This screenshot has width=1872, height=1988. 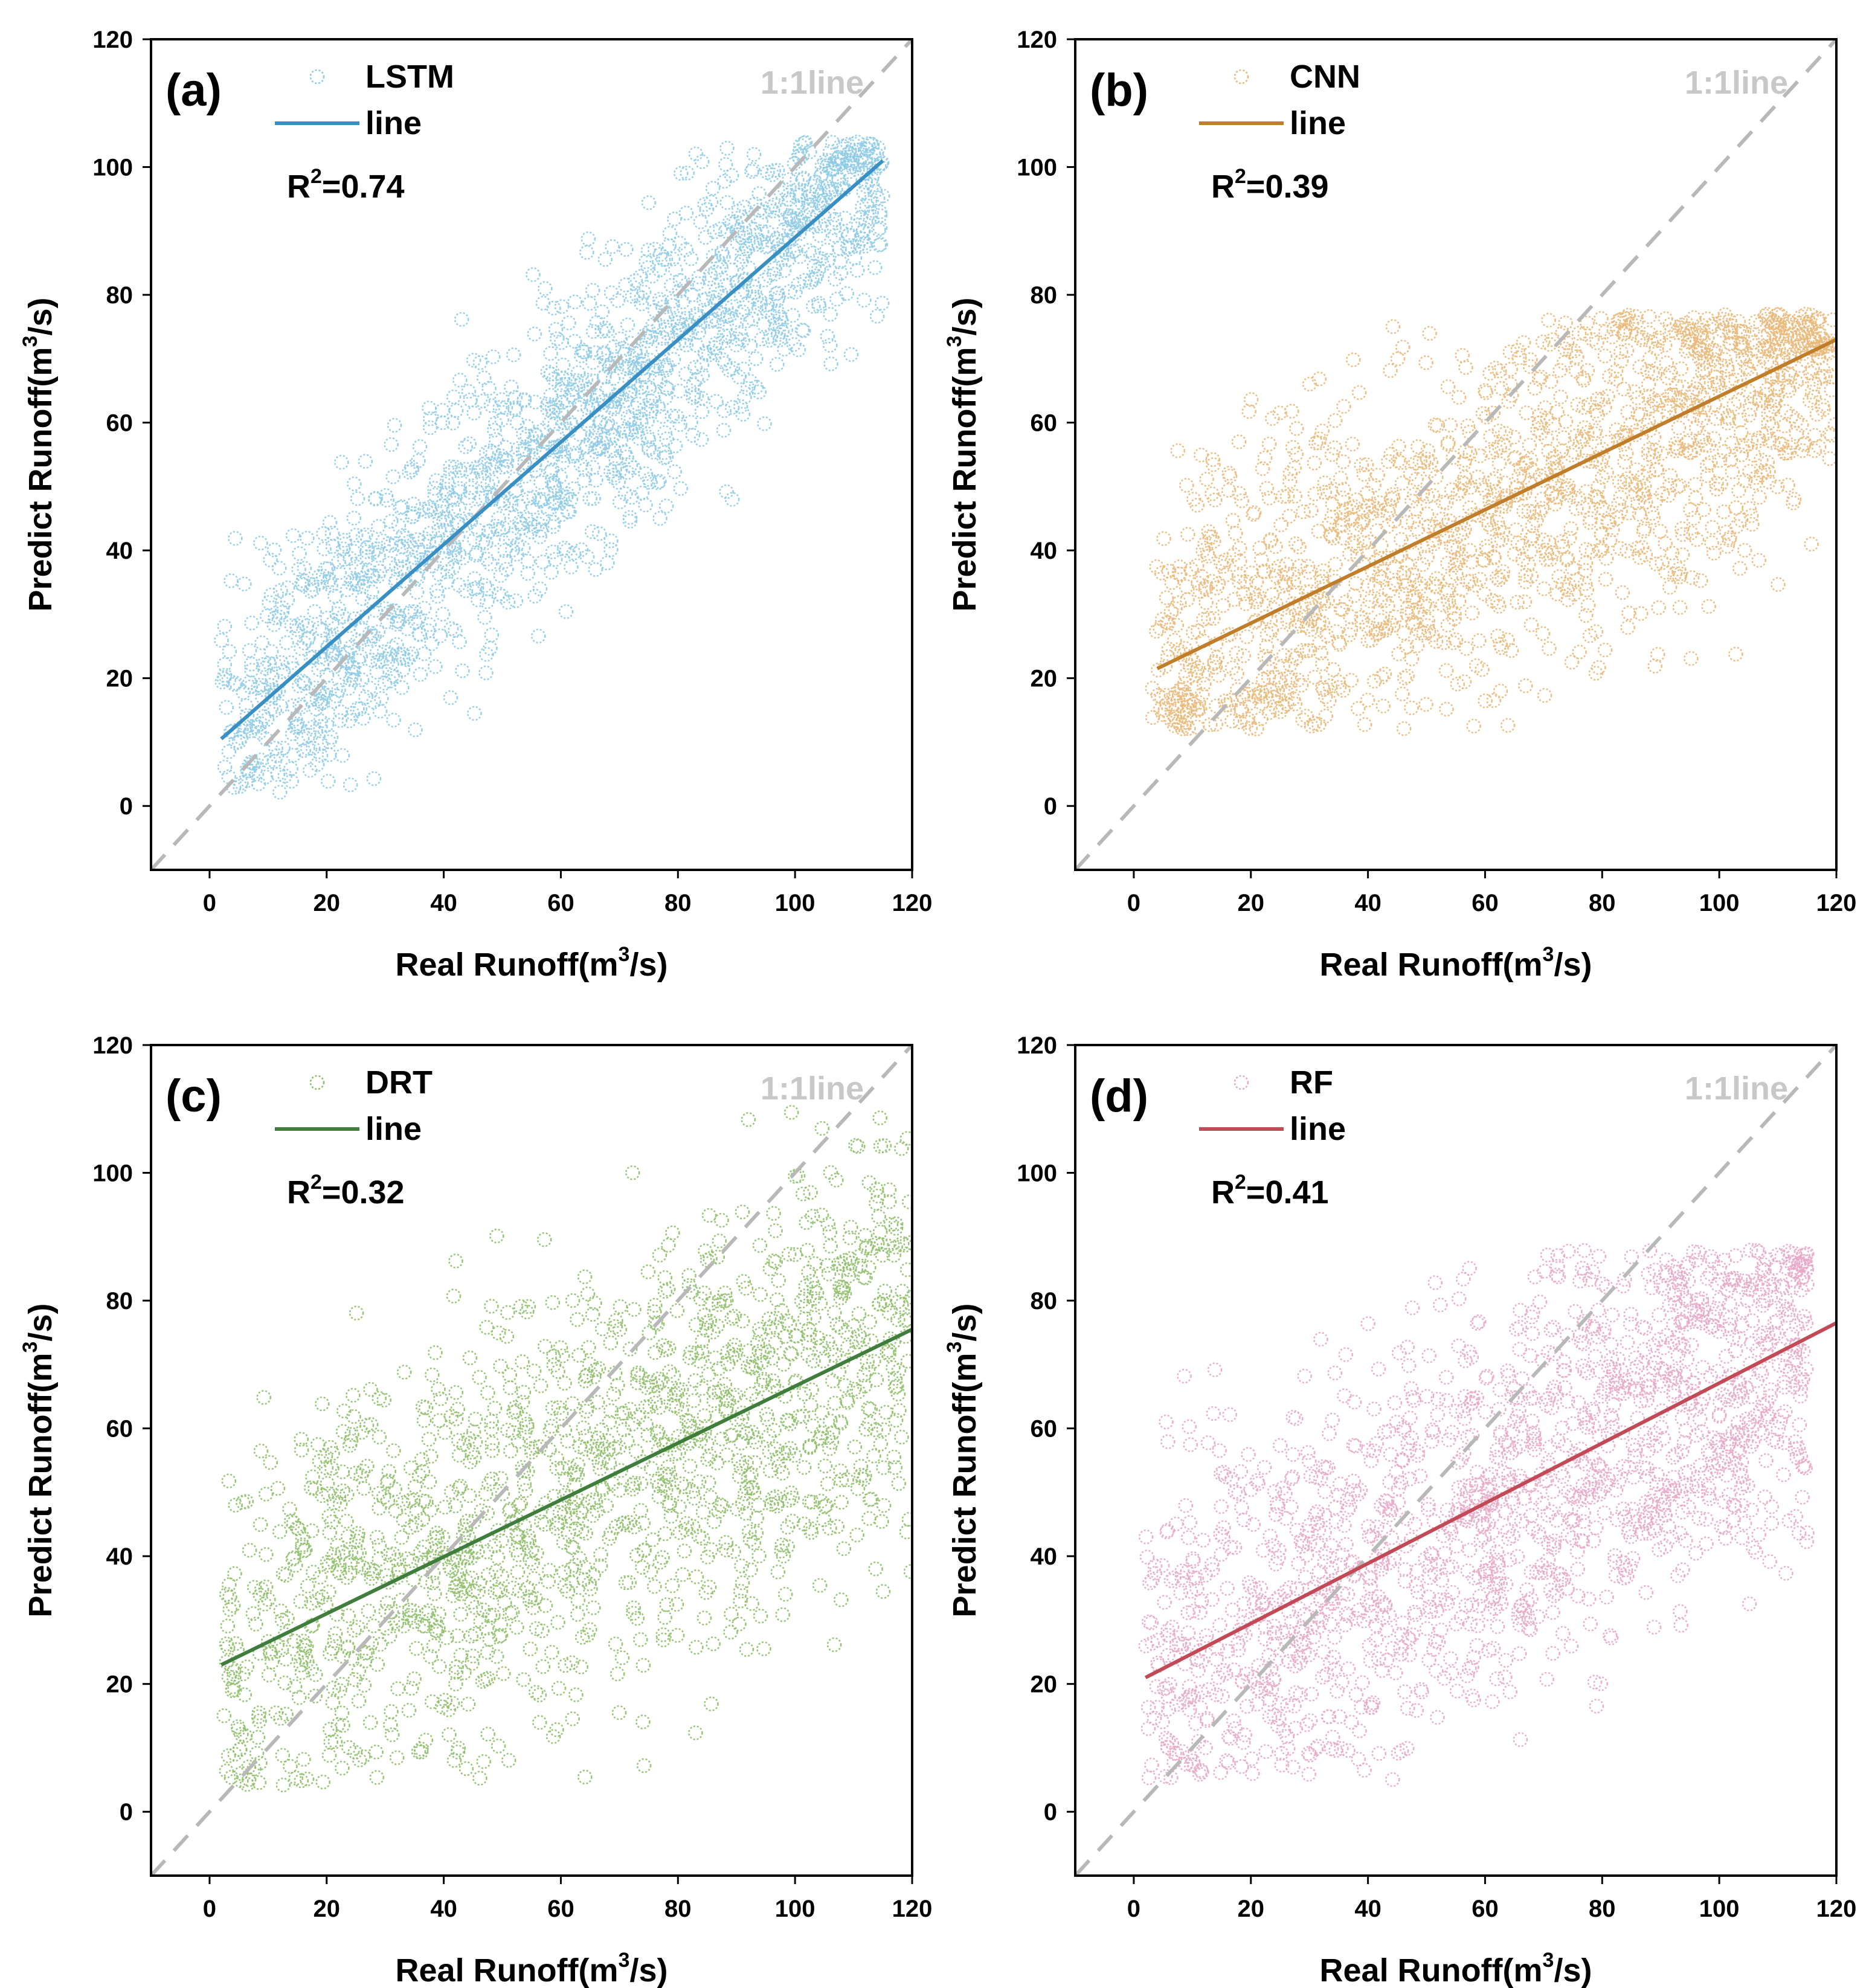 What do you see at coordinates (566, 1497) in the screenshot?
I see `fit-line` at bounding box center [566, 1497].